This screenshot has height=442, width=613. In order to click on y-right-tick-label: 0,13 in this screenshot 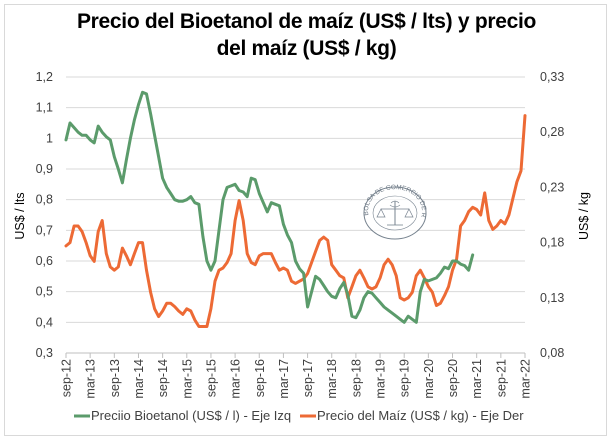, I will do `click(552, 298)`.